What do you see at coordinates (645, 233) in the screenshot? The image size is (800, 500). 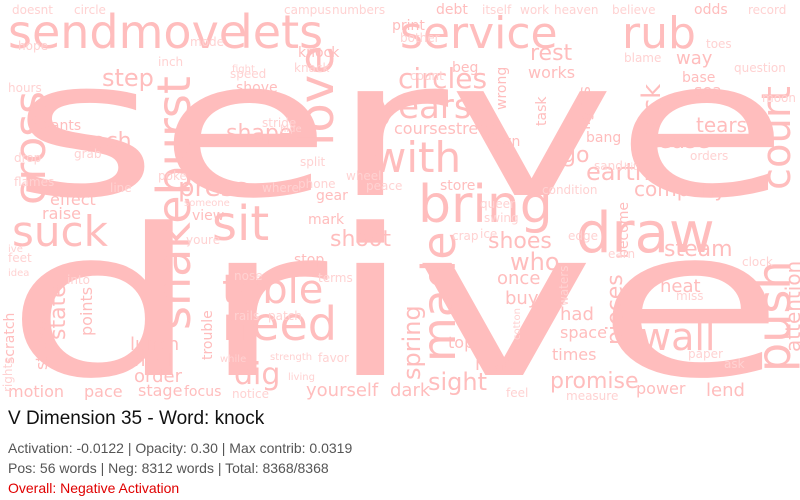 I see `cloud-word-draw: draw` at bounding box center [645, 233].